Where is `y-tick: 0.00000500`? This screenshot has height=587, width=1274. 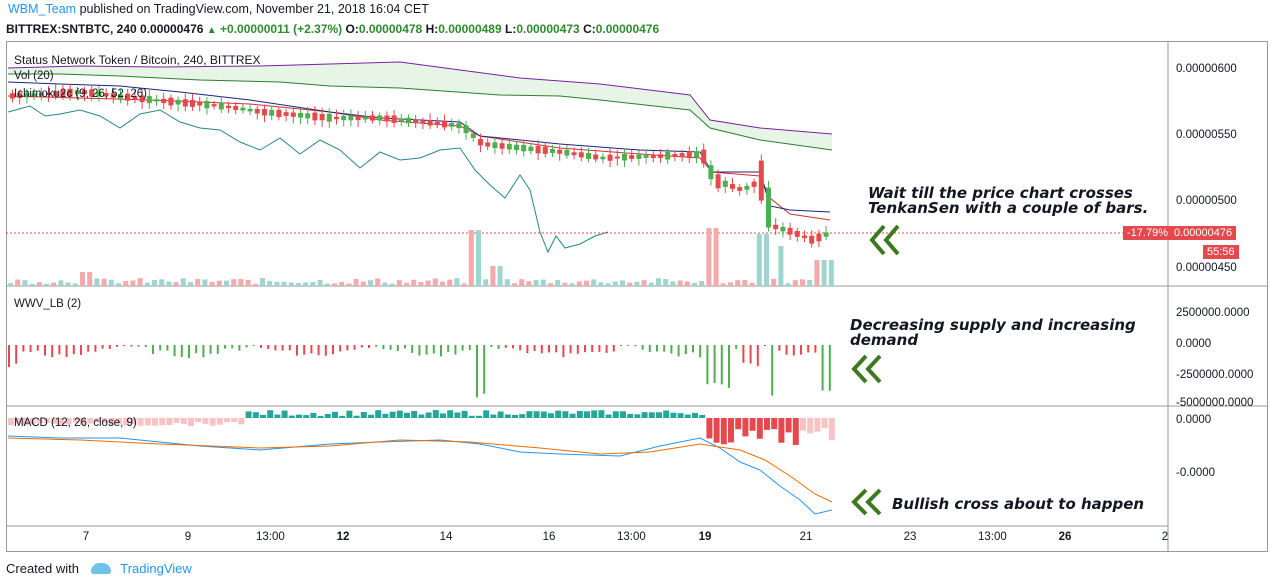
y-tick: 0.00000500 is located at coordinates (1206, 201).